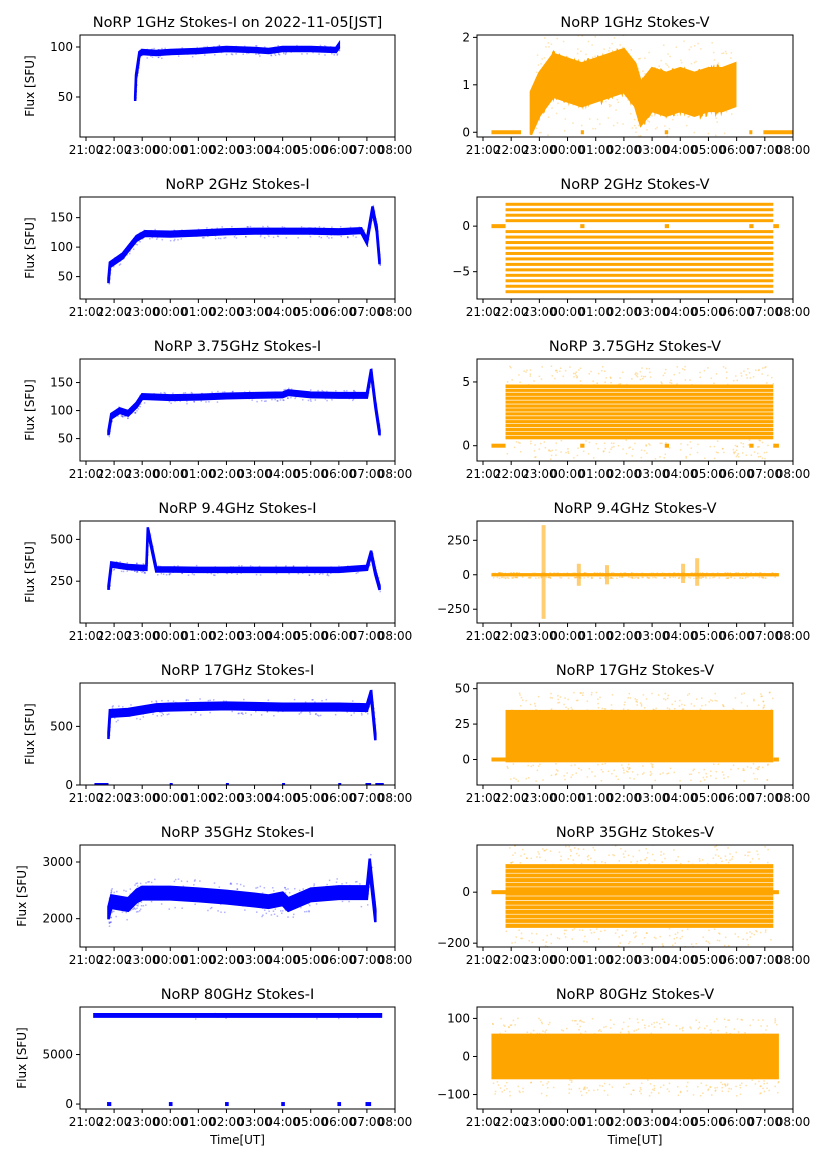 The image size is (827, 1169). What do you see at coordinates (483, 312) in the screenshot?
I see `x-tick-label: 21:00` at bounding box center [483, 312].